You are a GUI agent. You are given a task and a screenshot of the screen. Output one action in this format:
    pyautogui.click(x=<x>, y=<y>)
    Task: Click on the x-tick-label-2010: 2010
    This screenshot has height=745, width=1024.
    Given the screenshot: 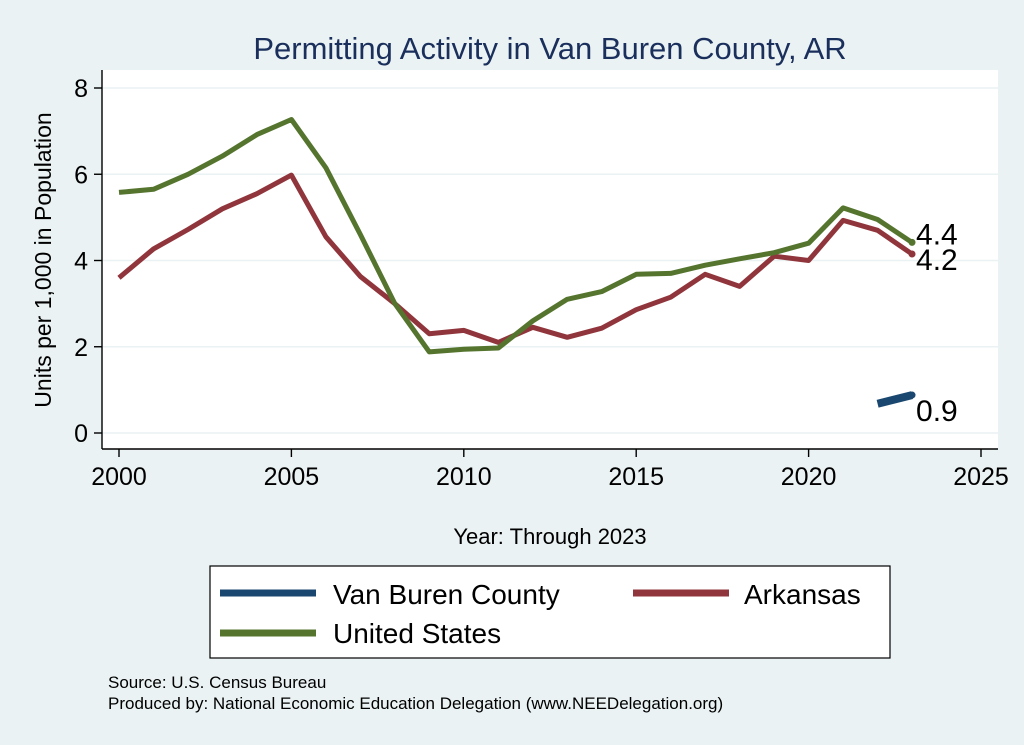 What is the action you would take?
    pyautogui.click(x=464, y=477)
    